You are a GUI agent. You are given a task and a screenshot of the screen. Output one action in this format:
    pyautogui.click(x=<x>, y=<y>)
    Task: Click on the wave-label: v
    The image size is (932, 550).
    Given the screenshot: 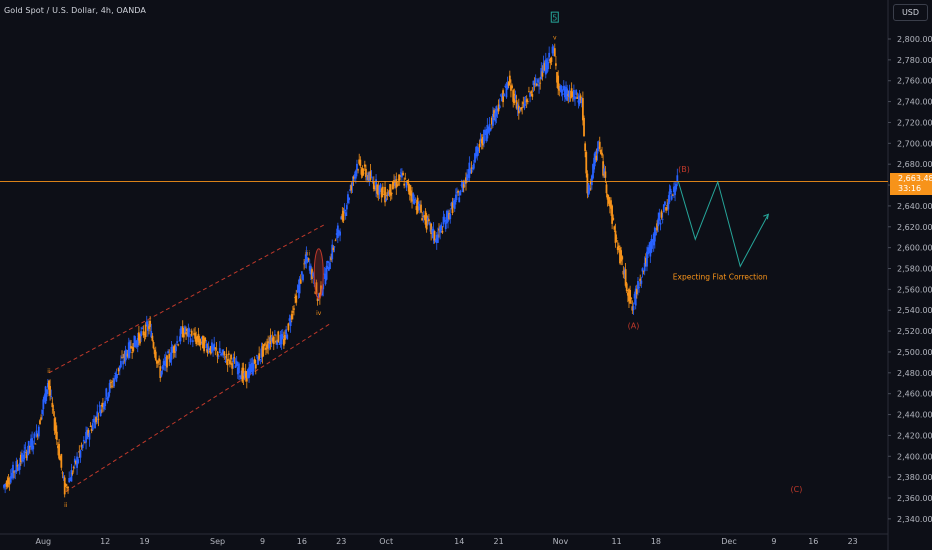 What is the action you would take?
    pyautogui.click(x=555, y=37)
    